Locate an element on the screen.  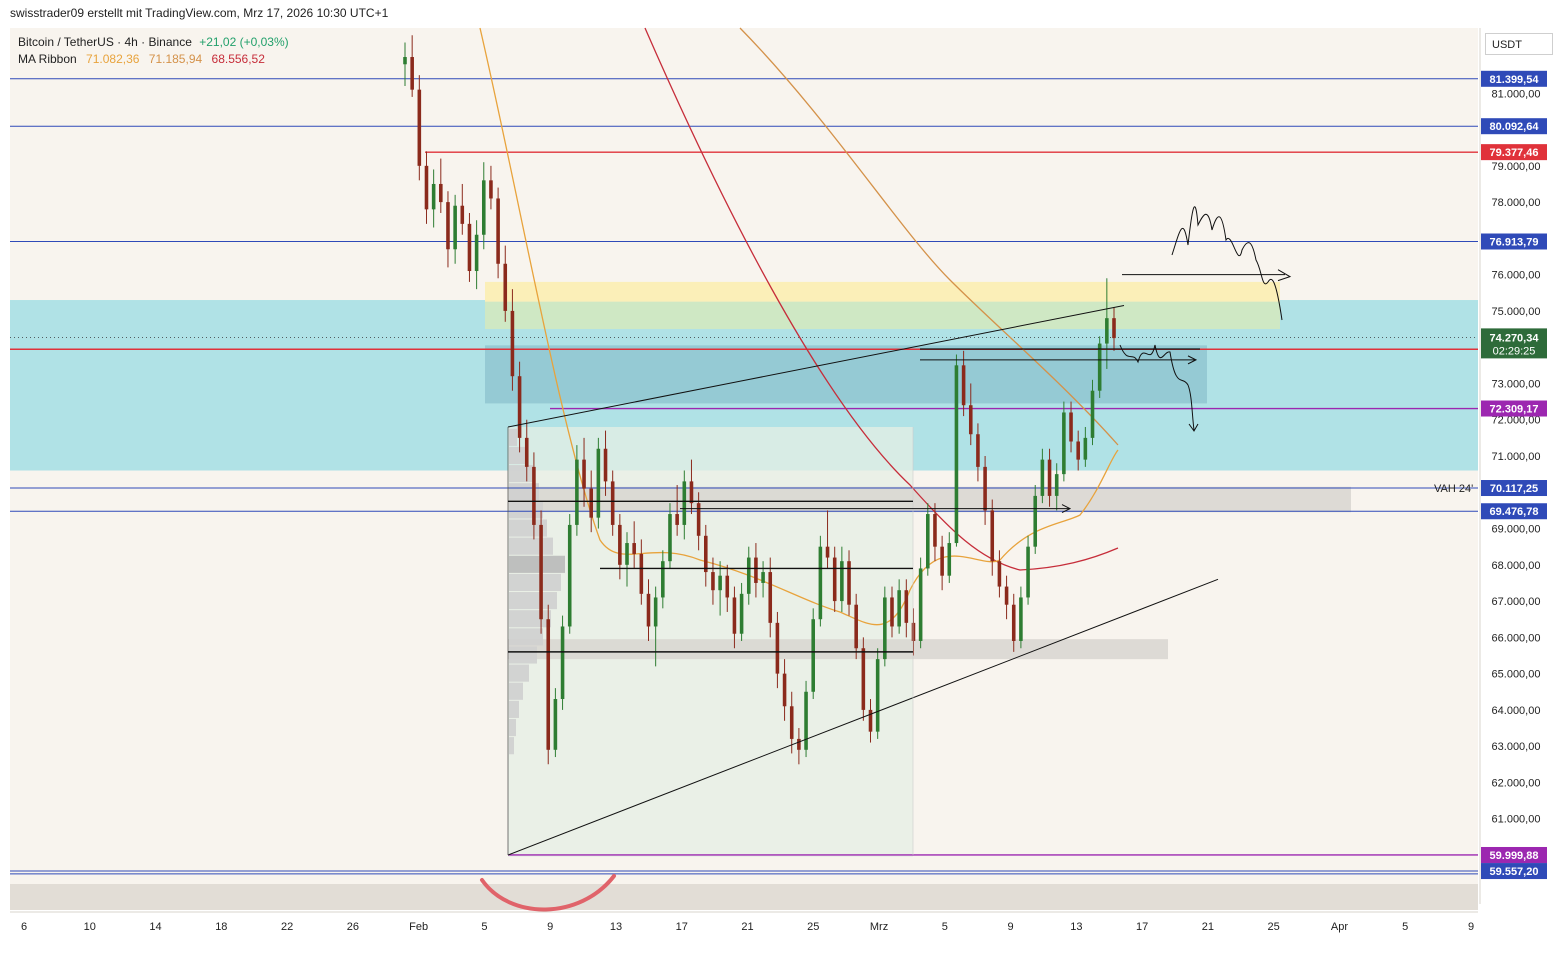
price-label-text: 76.913,79 is located at coordinates (1514, 242).